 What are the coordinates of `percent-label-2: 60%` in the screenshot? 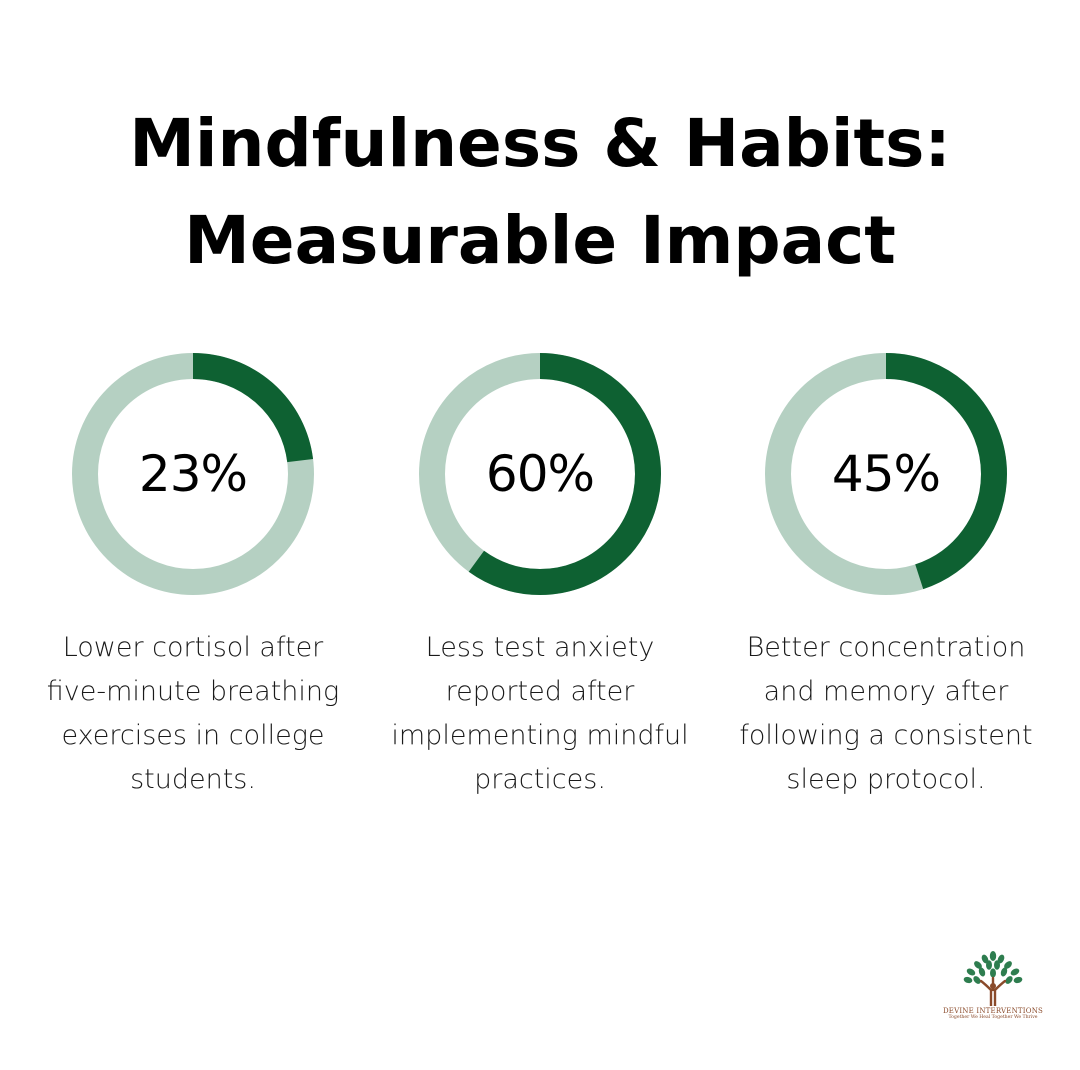 It's located at (540, 474).